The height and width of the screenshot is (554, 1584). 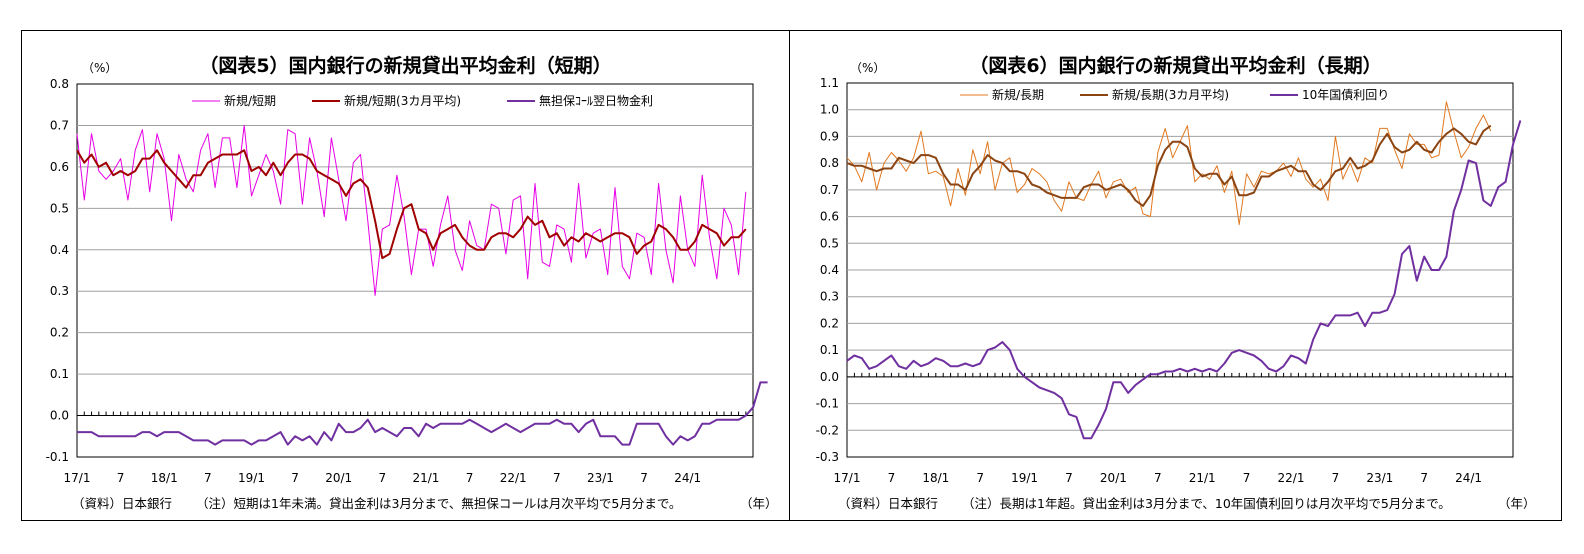 I want to click on legend-label: 新規/短期, so click(x=250, y=100).